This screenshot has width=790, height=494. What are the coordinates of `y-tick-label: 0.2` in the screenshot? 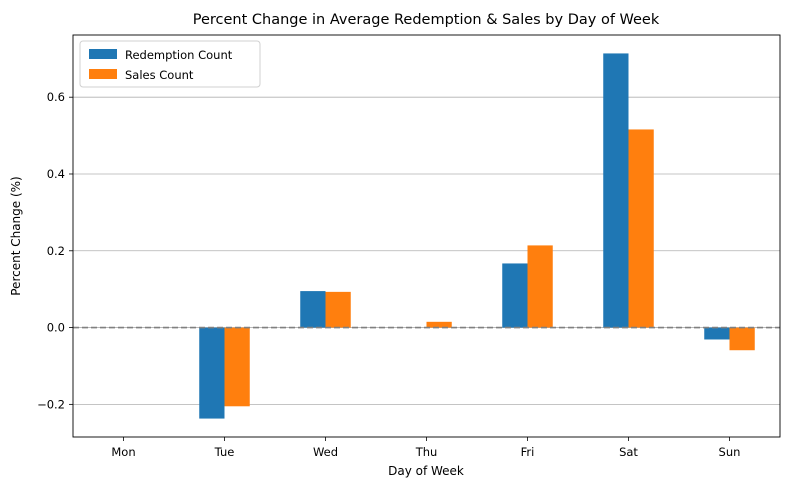 It's located at (56, 251).